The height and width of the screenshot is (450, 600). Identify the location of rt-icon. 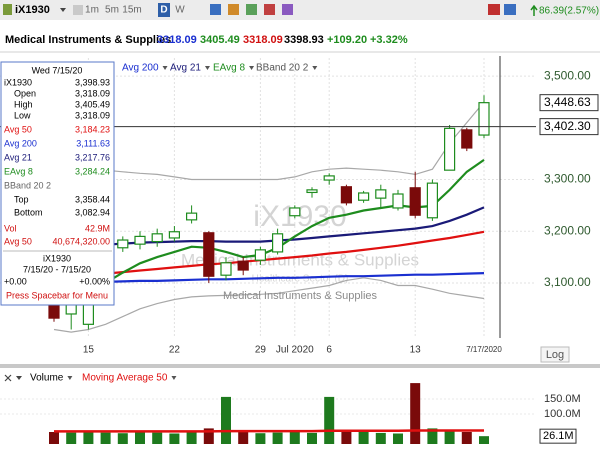
(494, 9).